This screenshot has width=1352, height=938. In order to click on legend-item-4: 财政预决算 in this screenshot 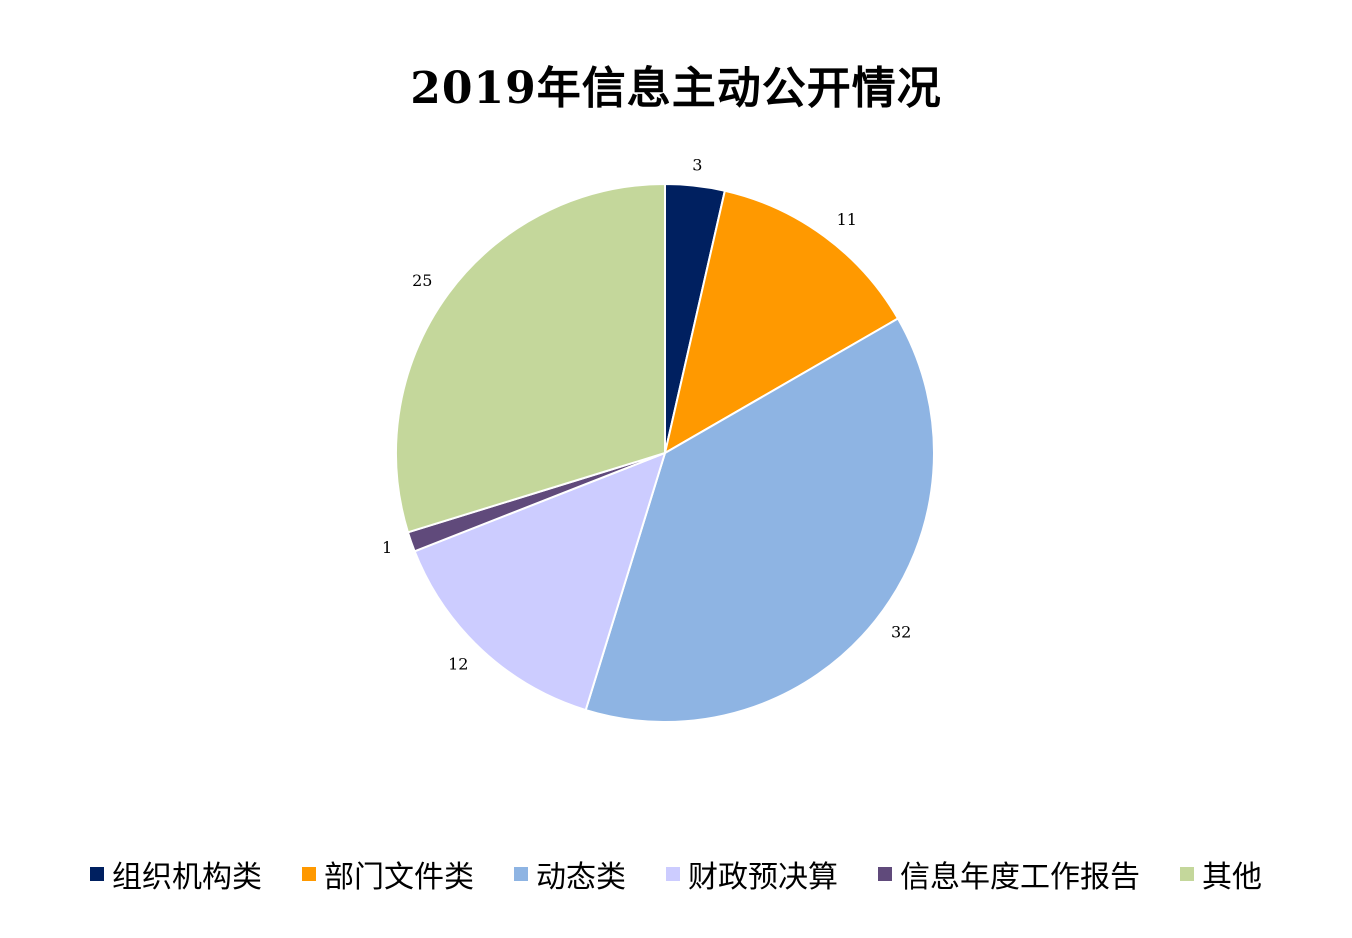, I will do `click(752, 874)`.